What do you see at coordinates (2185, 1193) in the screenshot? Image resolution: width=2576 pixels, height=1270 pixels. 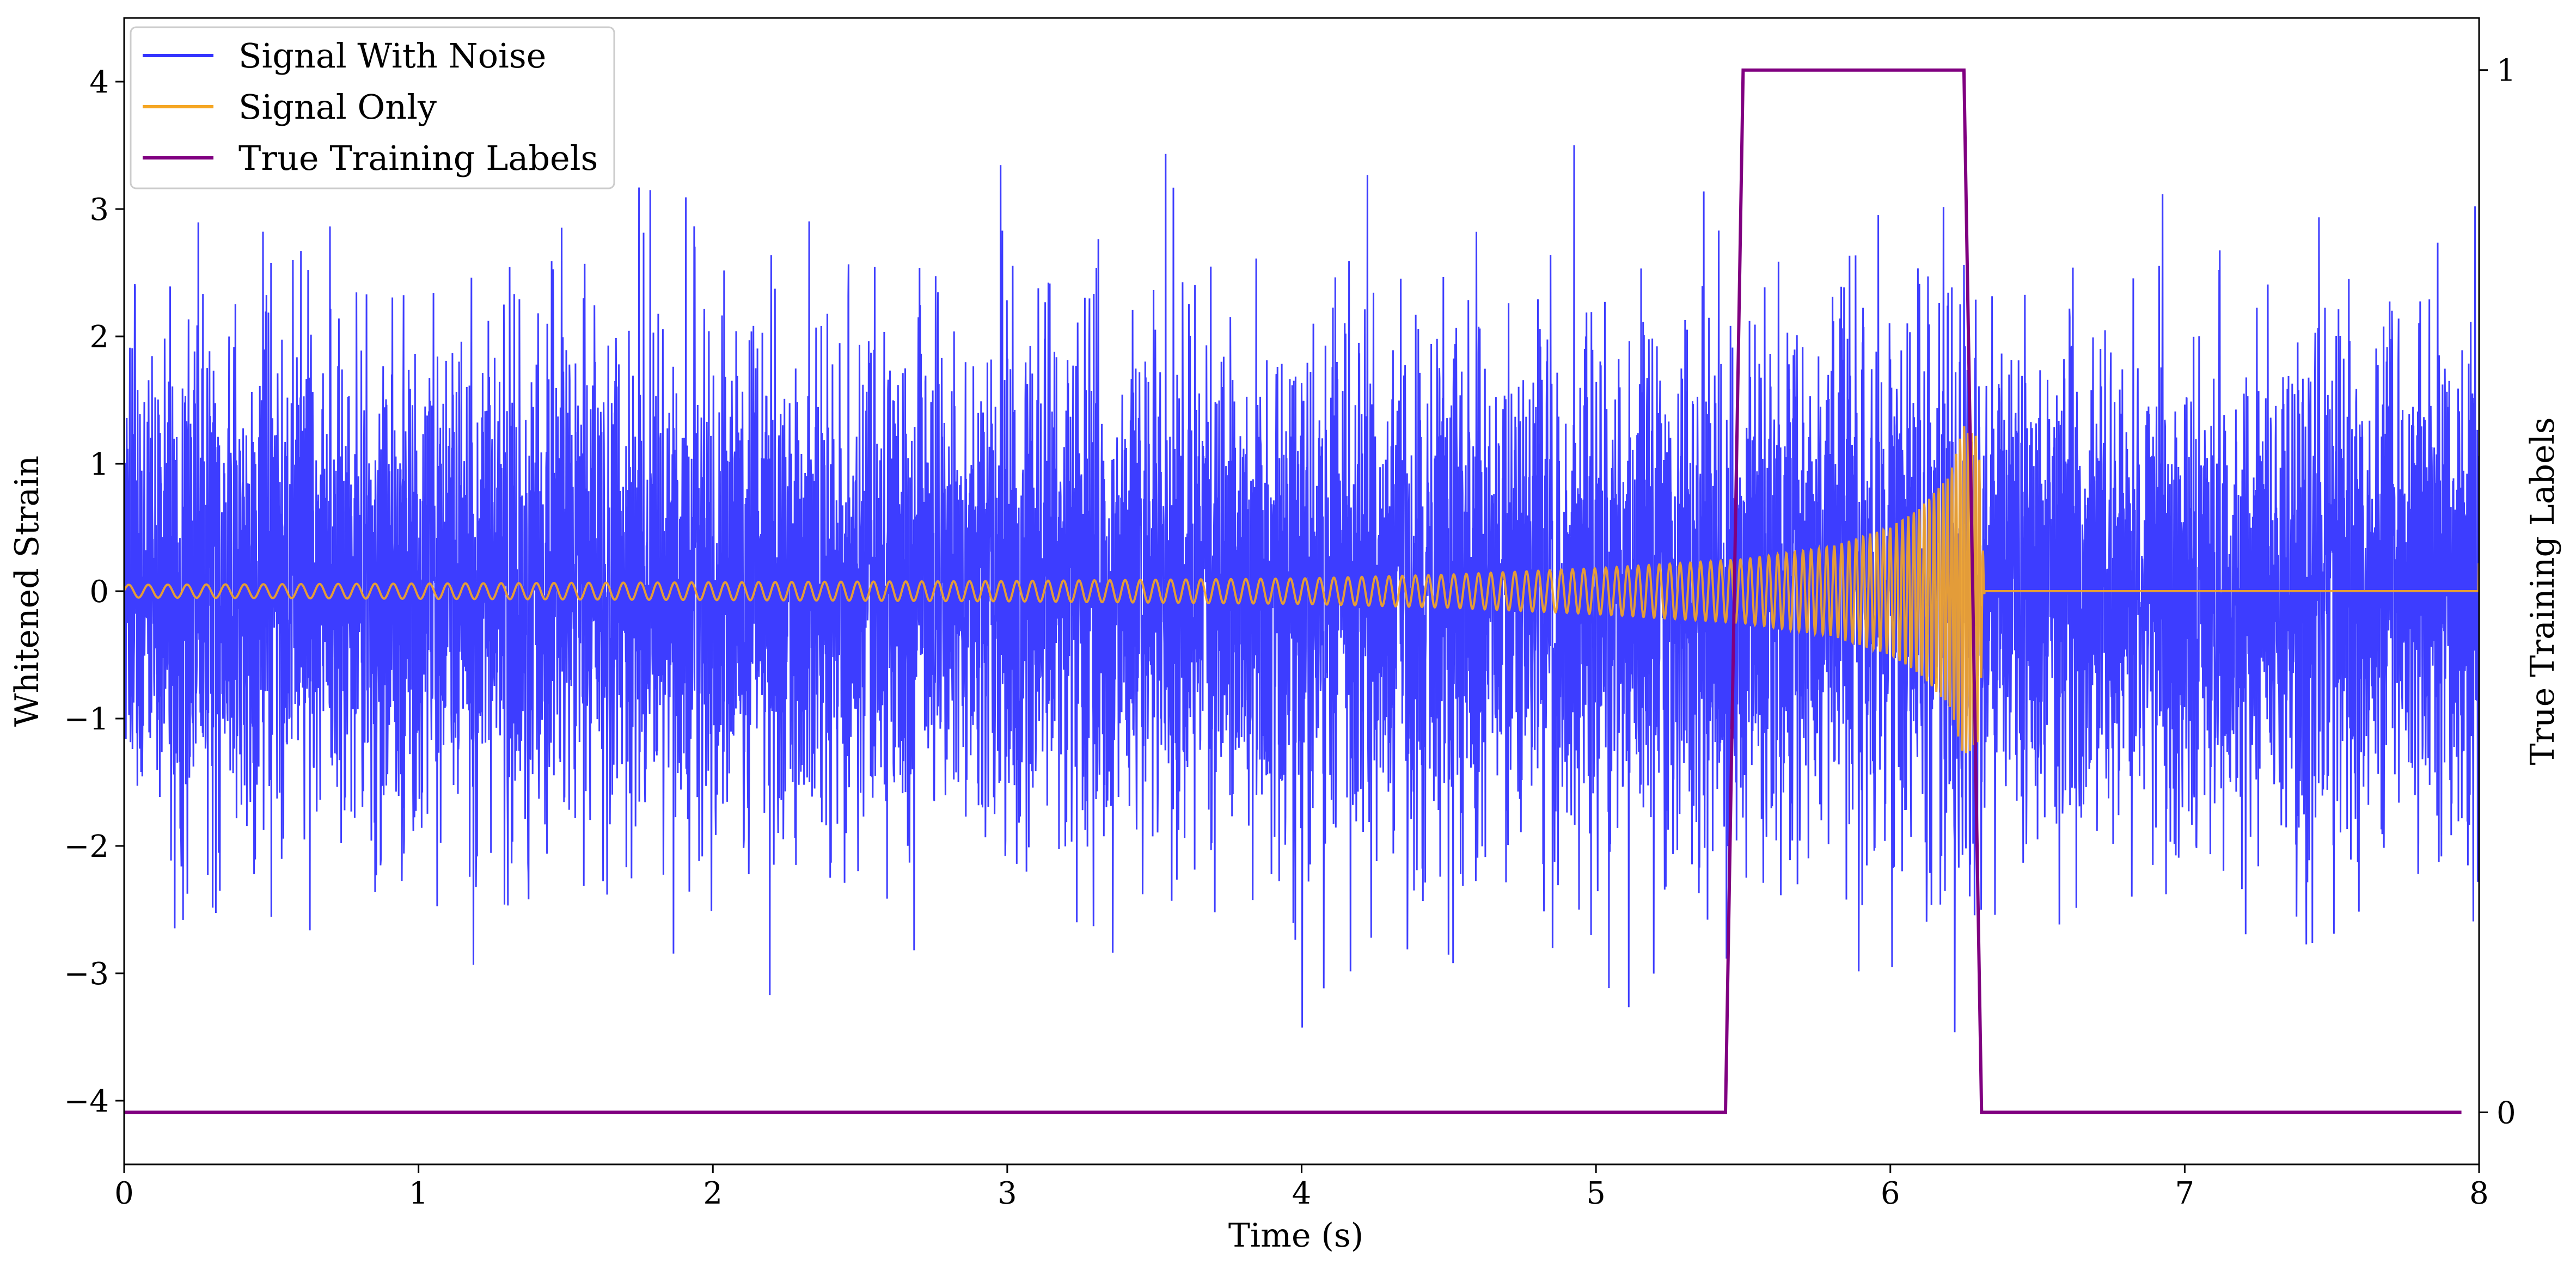 I see `x-tick-label: 7` at bounding box center [2185, 1193].